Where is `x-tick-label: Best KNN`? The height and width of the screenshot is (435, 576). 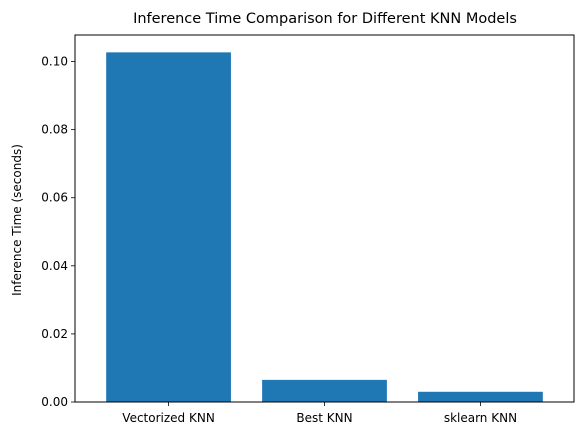 x-tick-label: Best KNN is located at coordinates (324, 418).